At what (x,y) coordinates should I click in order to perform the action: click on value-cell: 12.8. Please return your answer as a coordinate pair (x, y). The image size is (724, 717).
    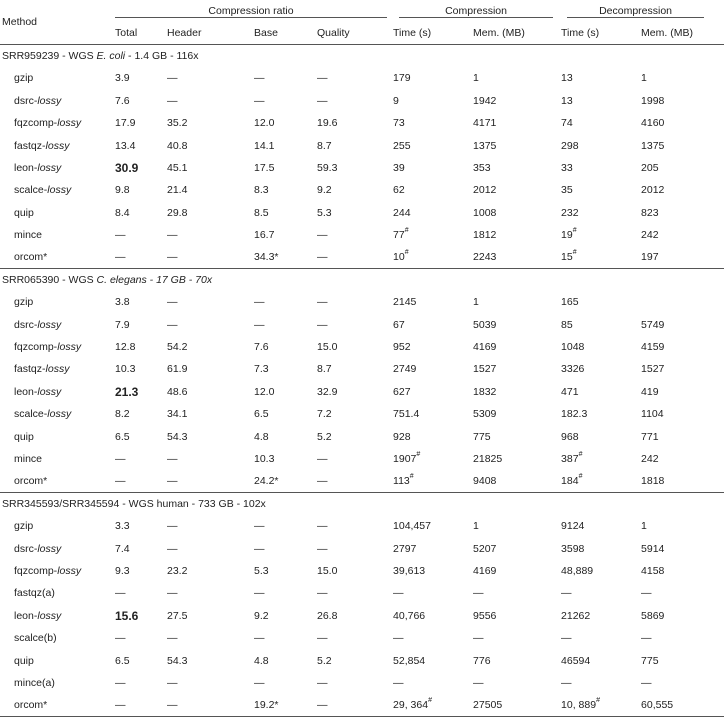
    Looking at the image, I should click on (141, 347).